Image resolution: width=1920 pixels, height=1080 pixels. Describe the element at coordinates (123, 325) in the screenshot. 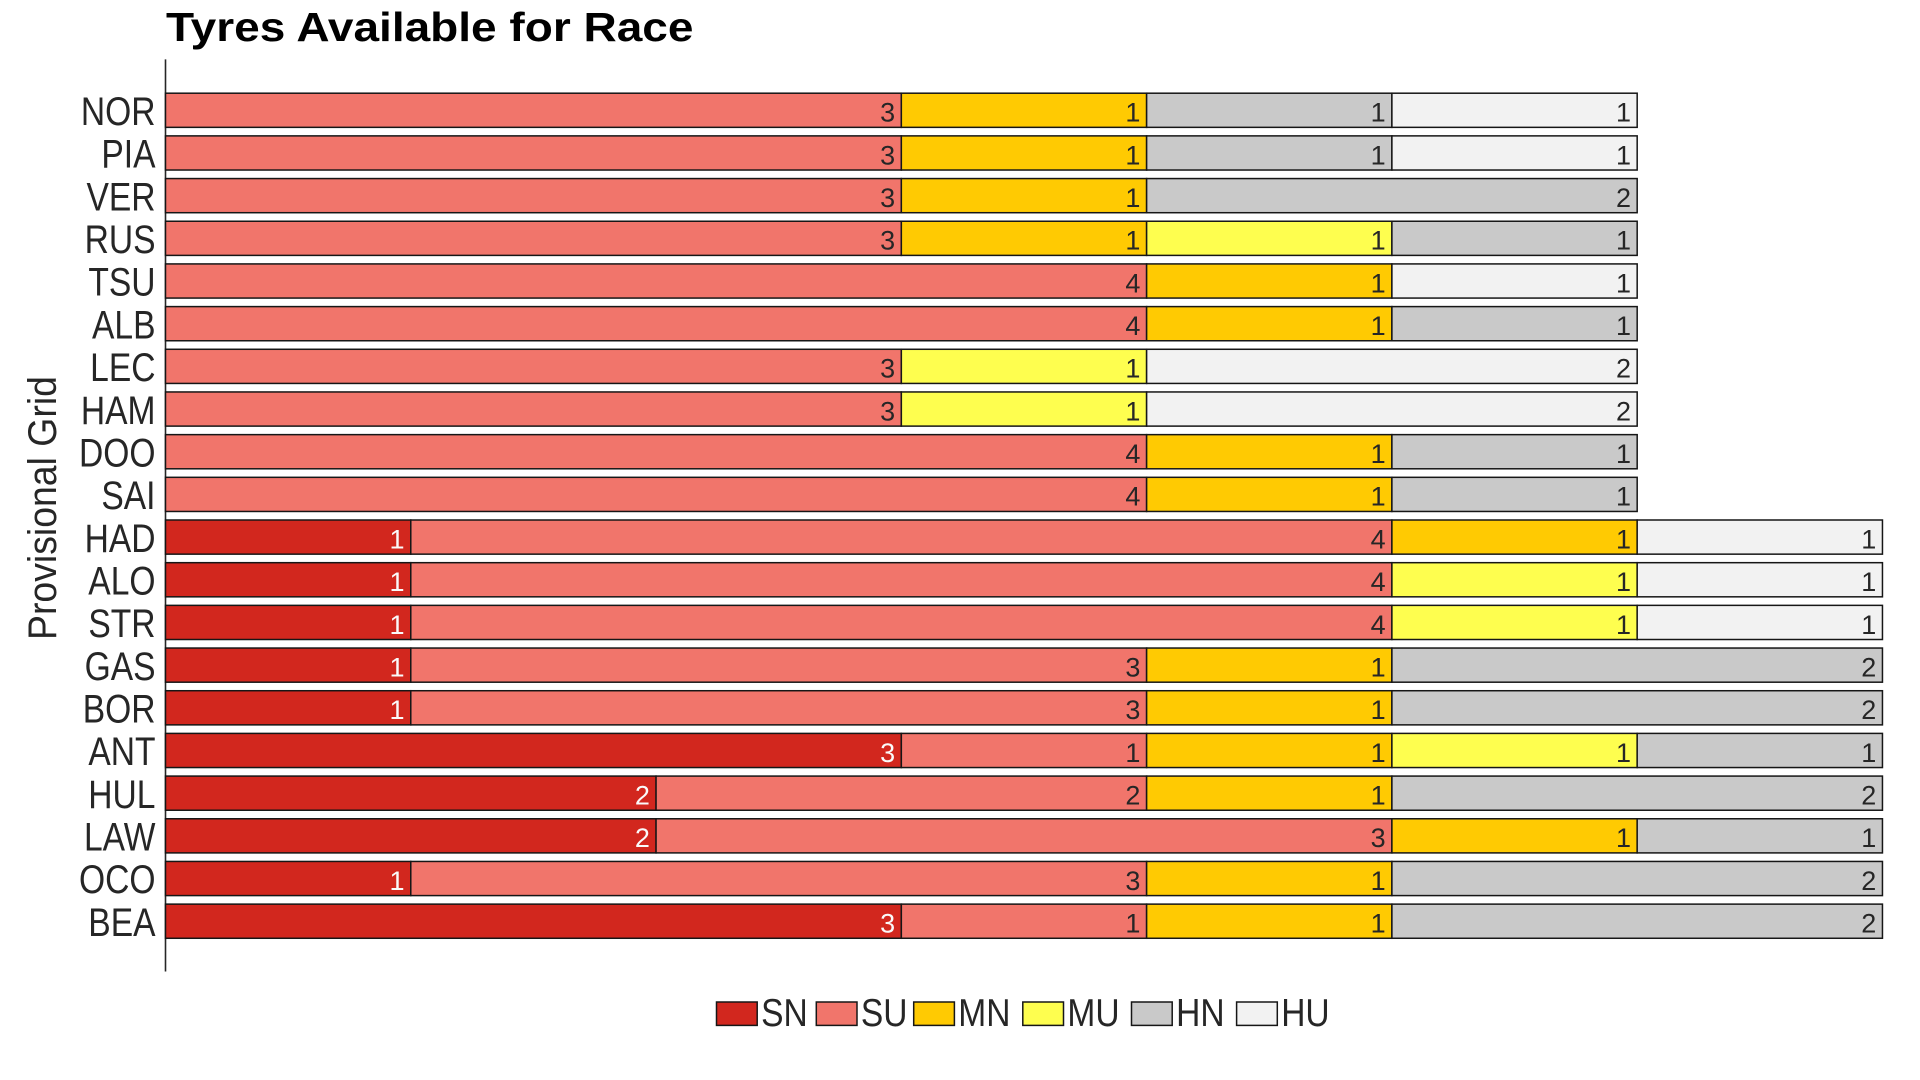

I see `svg-text: ALB` at that location.